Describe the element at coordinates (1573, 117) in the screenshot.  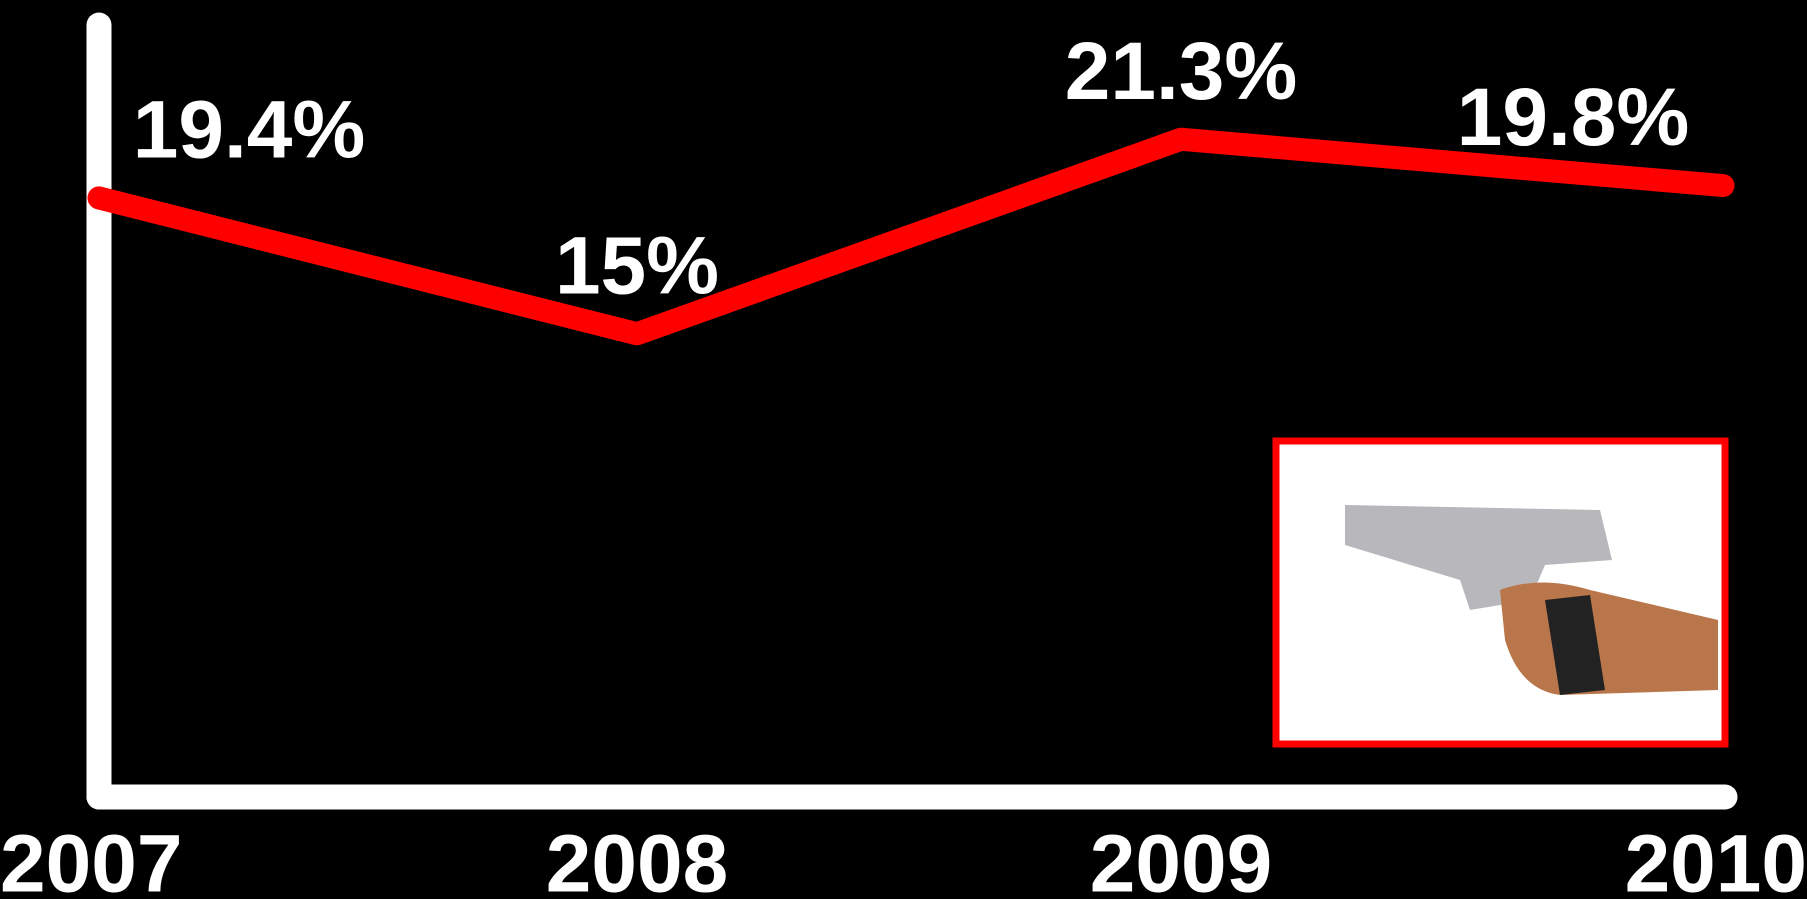
I see `value-label: 19.8%` at that location.